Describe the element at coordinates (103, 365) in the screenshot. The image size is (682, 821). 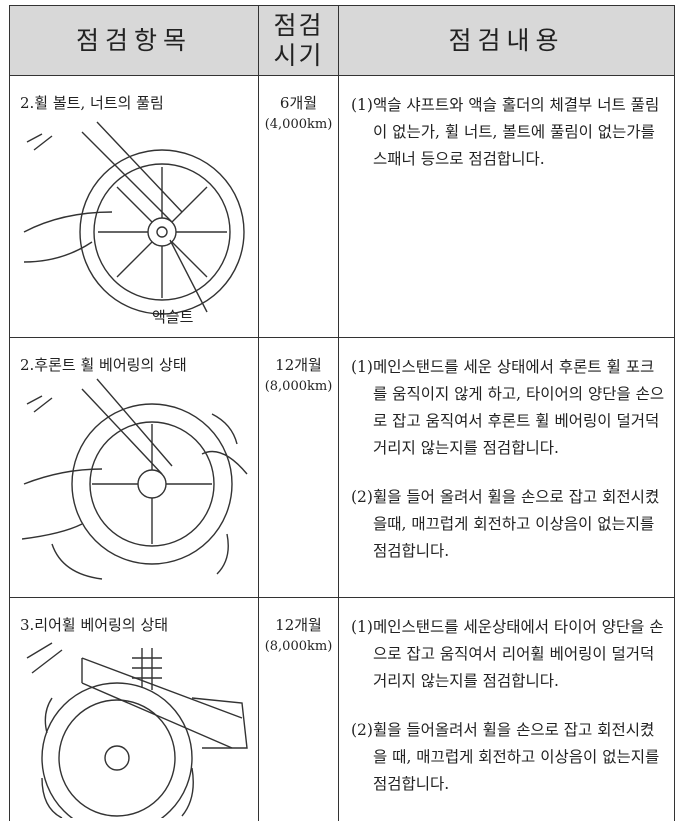
I see `item-text: 2.후론트 휠 베어링의 상태` at that location.